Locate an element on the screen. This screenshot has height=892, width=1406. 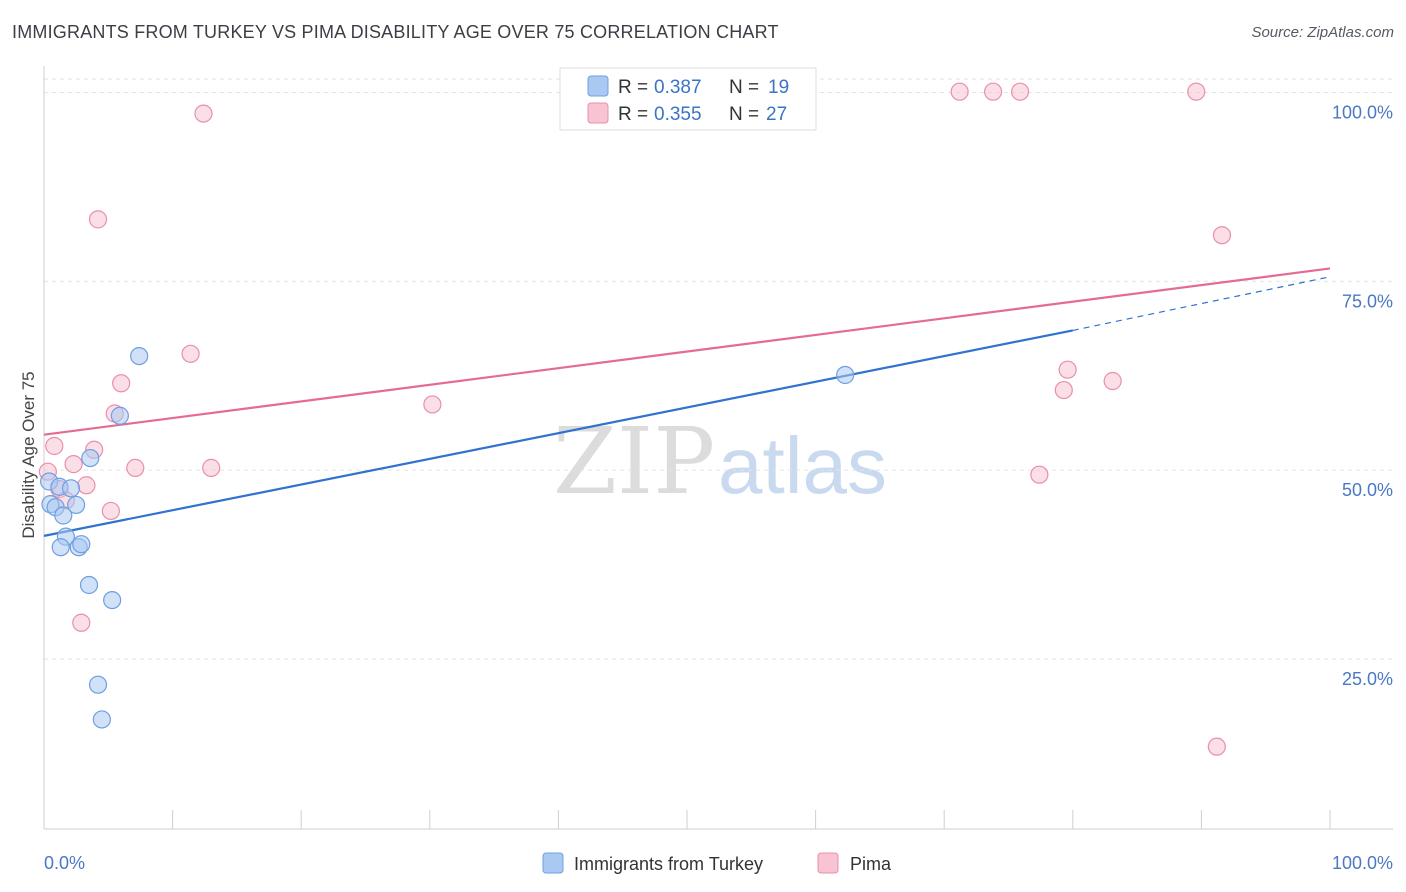
bottom-legend: Immigrants from Turkey Pima is located at coordinates (717, 863).